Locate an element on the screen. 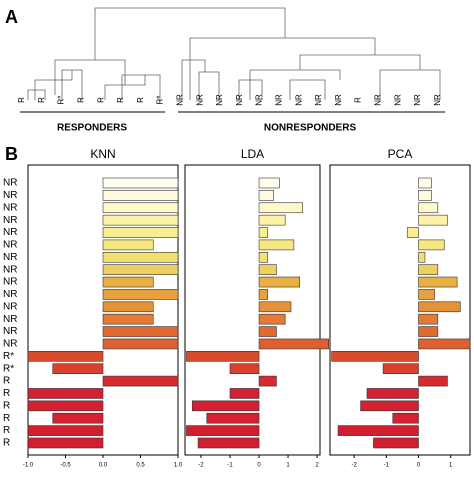 This screenshot has width=474, height=477. group-label: RESPONDERS is located at coordinates (92, 128).